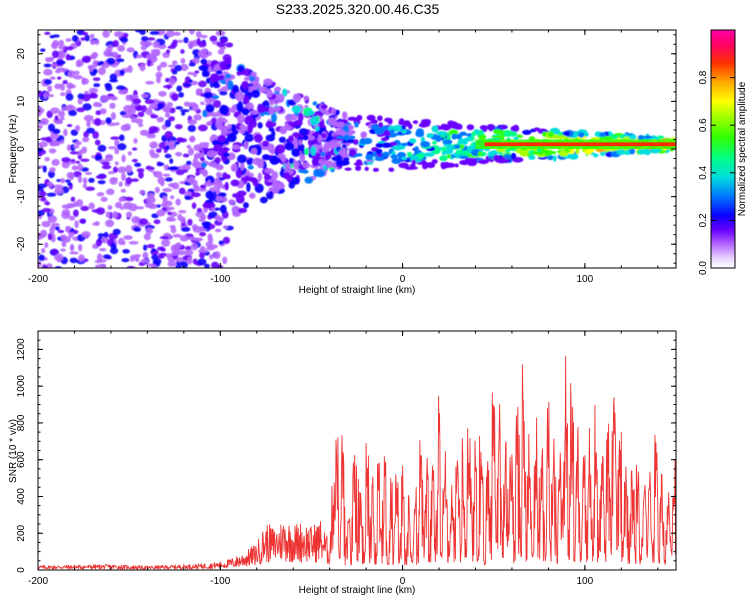 The height and width of the screenshot is (600, 750). I want to click on bottom-x-tick-label: -200, so click(38, 581).